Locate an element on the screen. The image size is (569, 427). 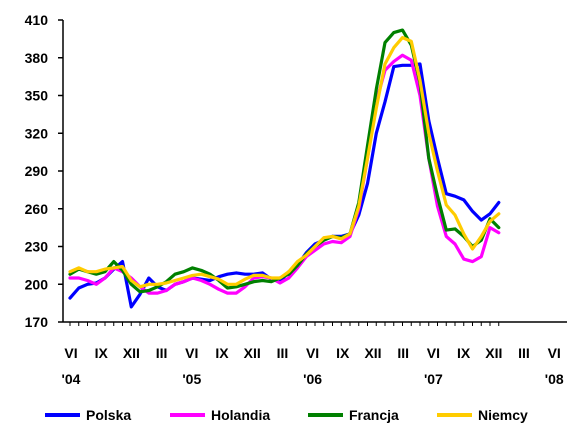
x-year-label: '05 is located at coordinates (191, 379).